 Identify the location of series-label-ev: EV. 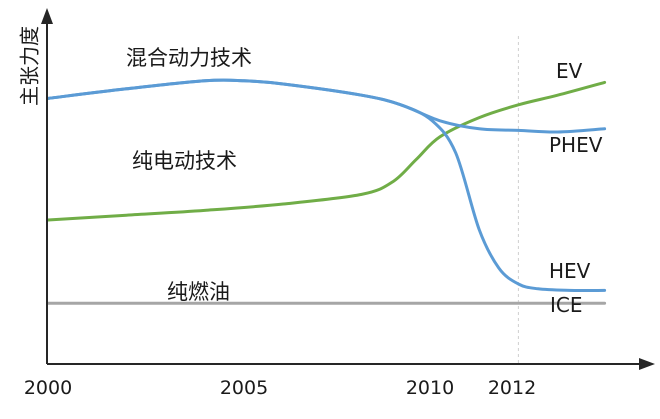
(569, 71).